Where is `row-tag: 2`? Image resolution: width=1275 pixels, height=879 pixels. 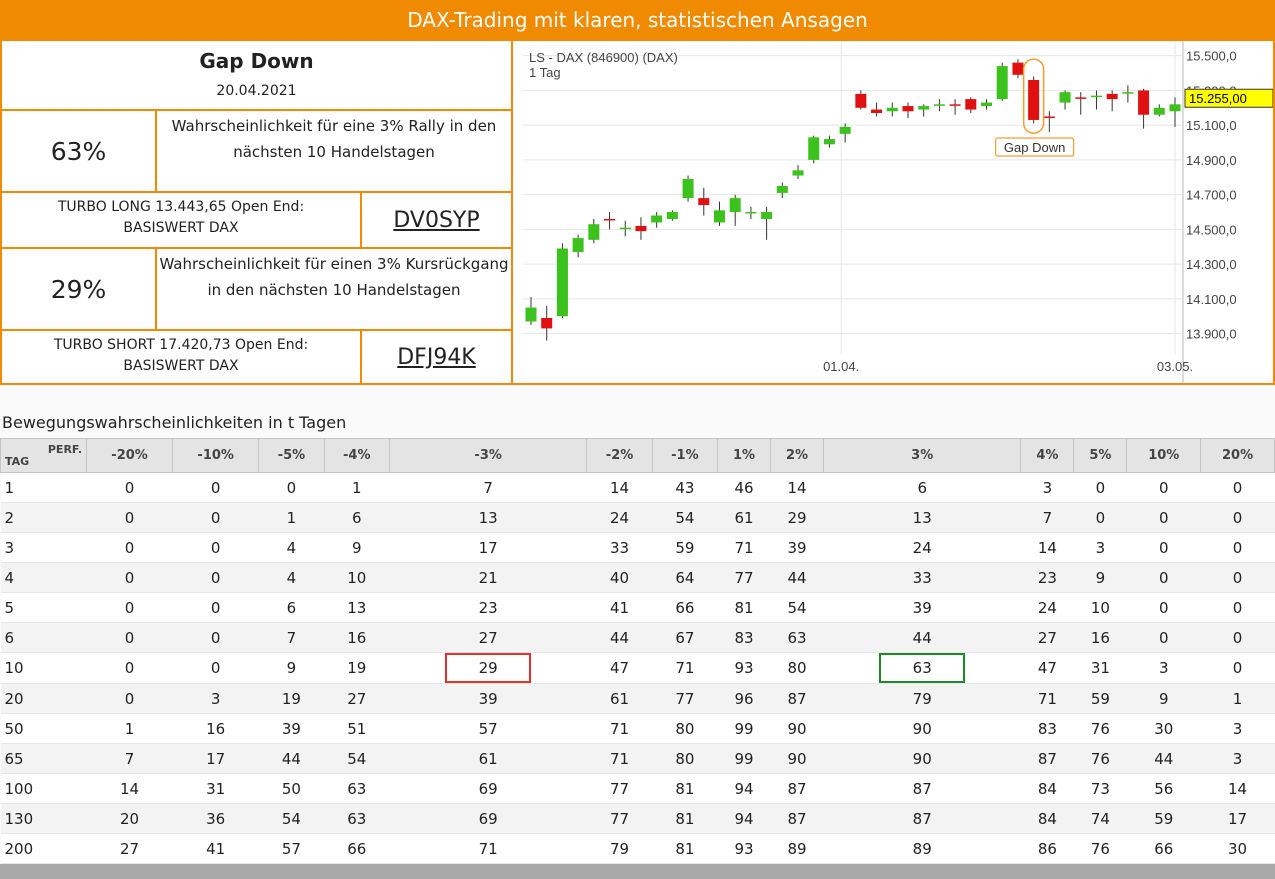 row-tag: 2 is located at coordinates (43, 517).